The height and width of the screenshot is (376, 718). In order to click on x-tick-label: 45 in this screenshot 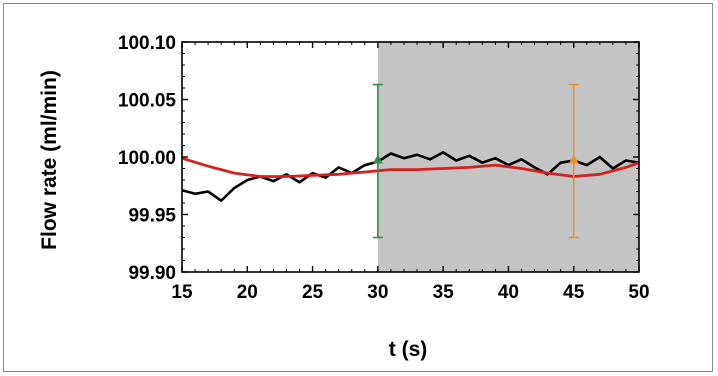, I will do `click(574, 292)`.